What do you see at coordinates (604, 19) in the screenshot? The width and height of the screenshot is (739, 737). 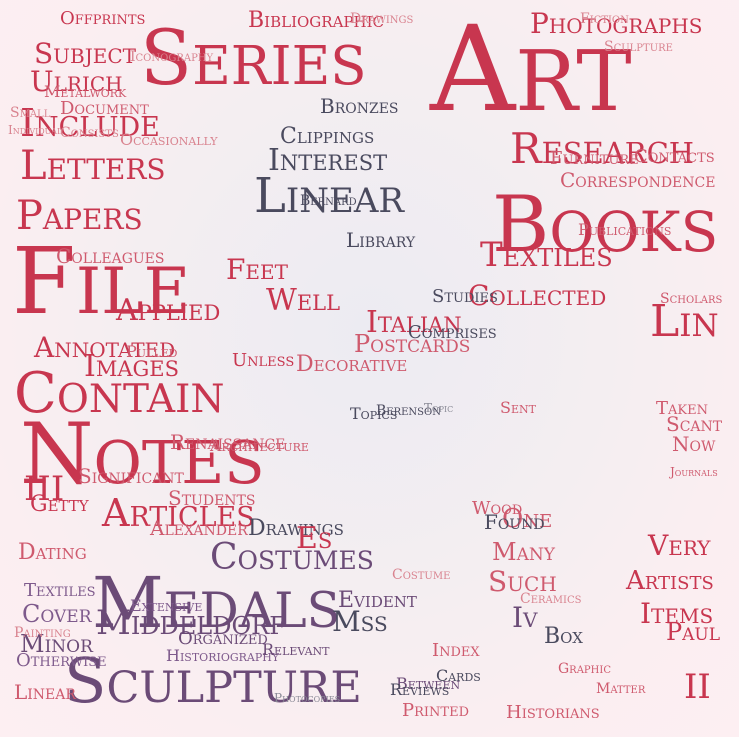 I see `cloud-word: Fiction` at bounding box center [604, 19].